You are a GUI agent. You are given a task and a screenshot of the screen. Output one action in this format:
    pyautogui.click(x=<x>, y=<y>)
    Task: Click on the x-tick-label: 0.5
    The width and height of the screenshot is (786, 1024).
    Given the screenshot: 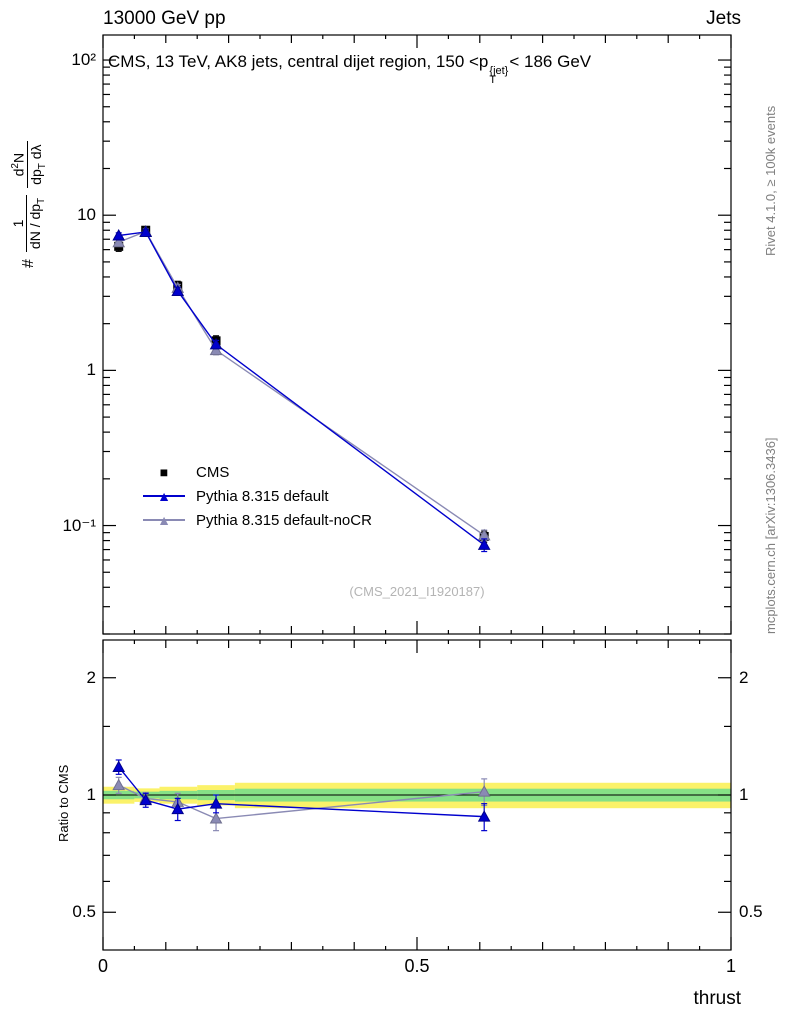 What is the action you would take?
    pyautogui.click(x=417, y=966)
    